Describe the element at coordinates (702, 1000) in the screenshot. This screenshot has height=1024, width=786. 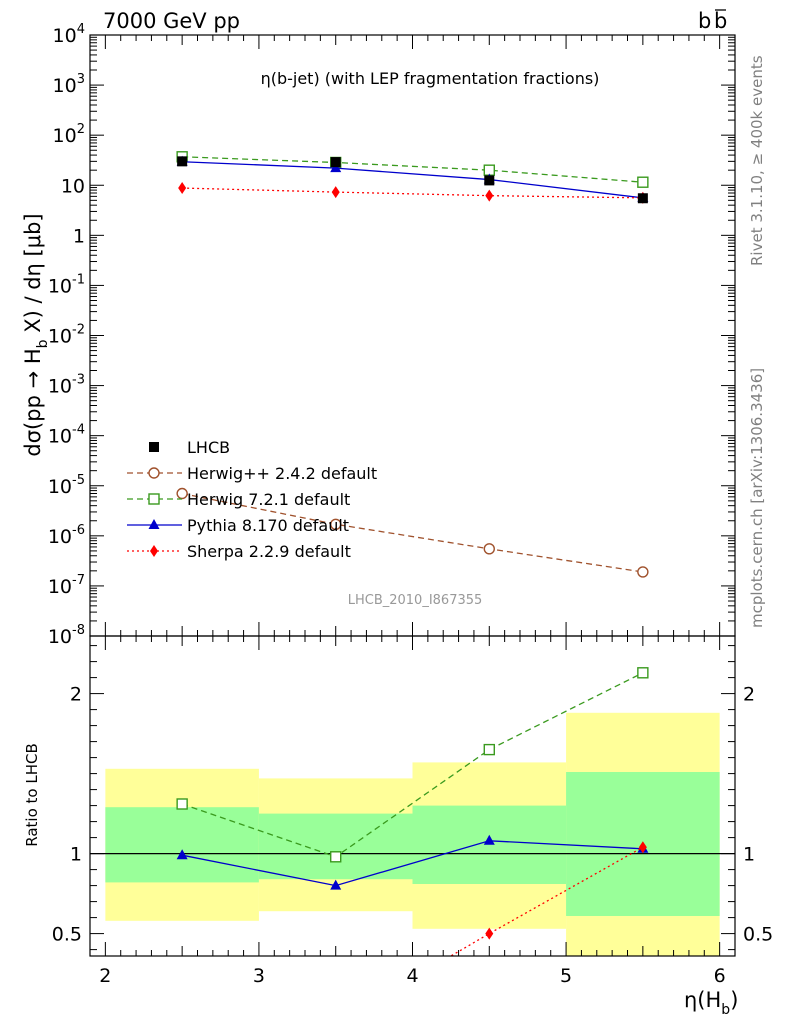
I see `x-axis-label-main: η(H` at that location.